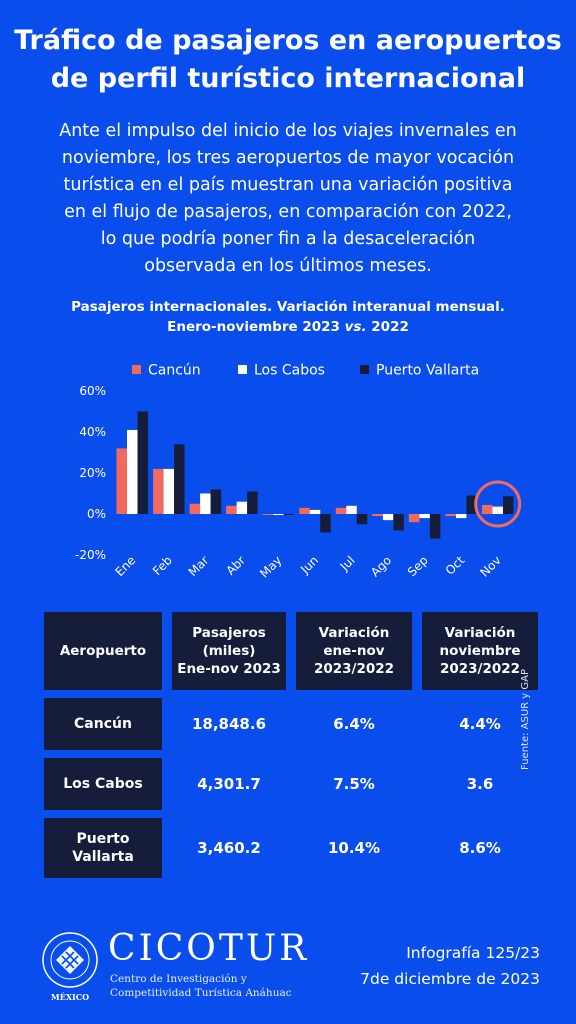 The width and height of the screenshot is (576, 1024). Describe the element at coordinates (455, 565) in the screenshot. I see `x-tick-label: Oct` at that location.